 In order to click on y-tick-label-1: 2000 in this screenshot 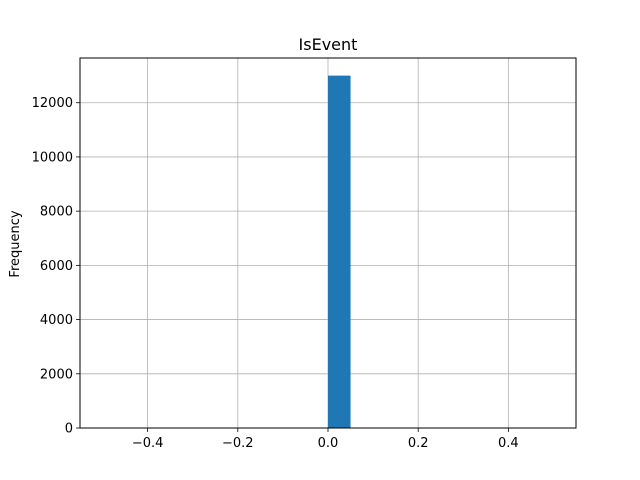, I will do `click(56, 374)`.